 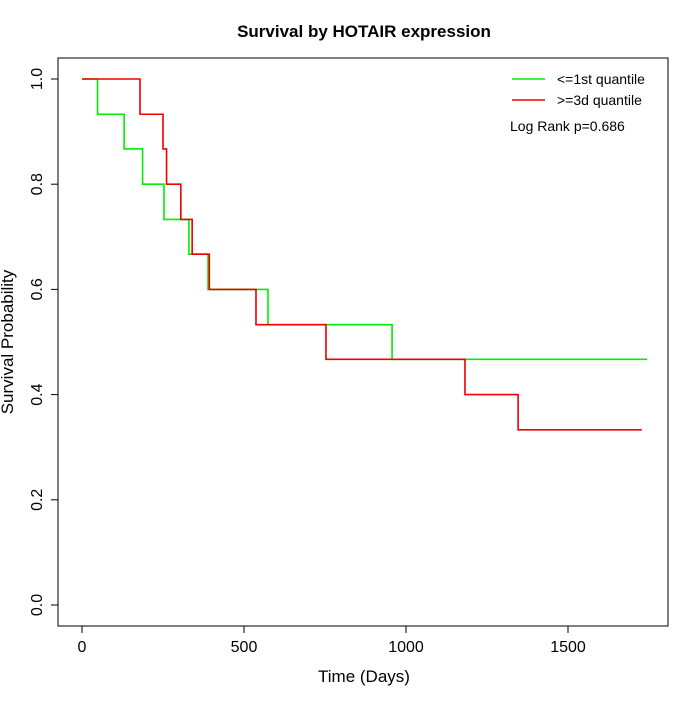 What do you see at coordinates (568, 647) in the screenshot?
I see `x-tick-label: 1500` at bounding box center [568, 647].